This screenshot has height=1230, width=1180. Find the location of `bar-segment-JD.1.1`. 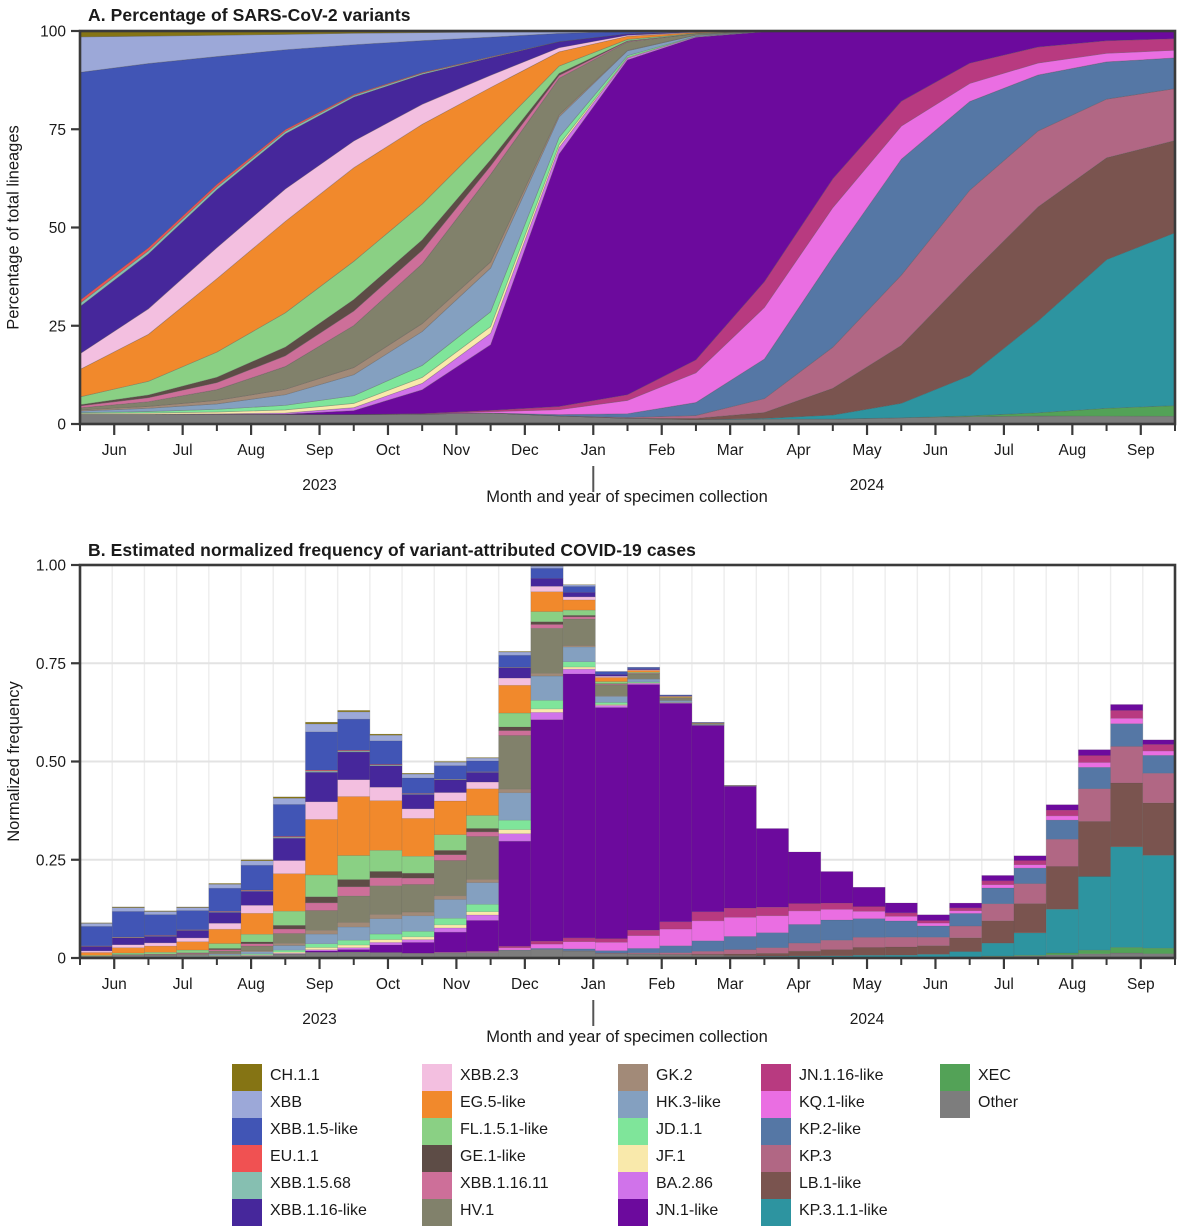

bar-segment-JD.1.1 is located at coordinates (579, 664).